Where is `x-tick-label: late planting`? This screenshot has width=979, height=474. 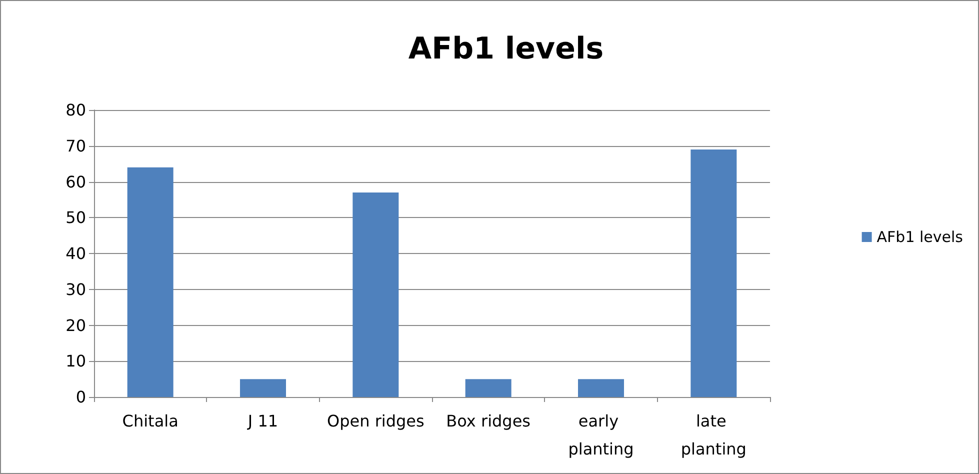
x-tick-label: late planting is located at coordinates (713, 435).